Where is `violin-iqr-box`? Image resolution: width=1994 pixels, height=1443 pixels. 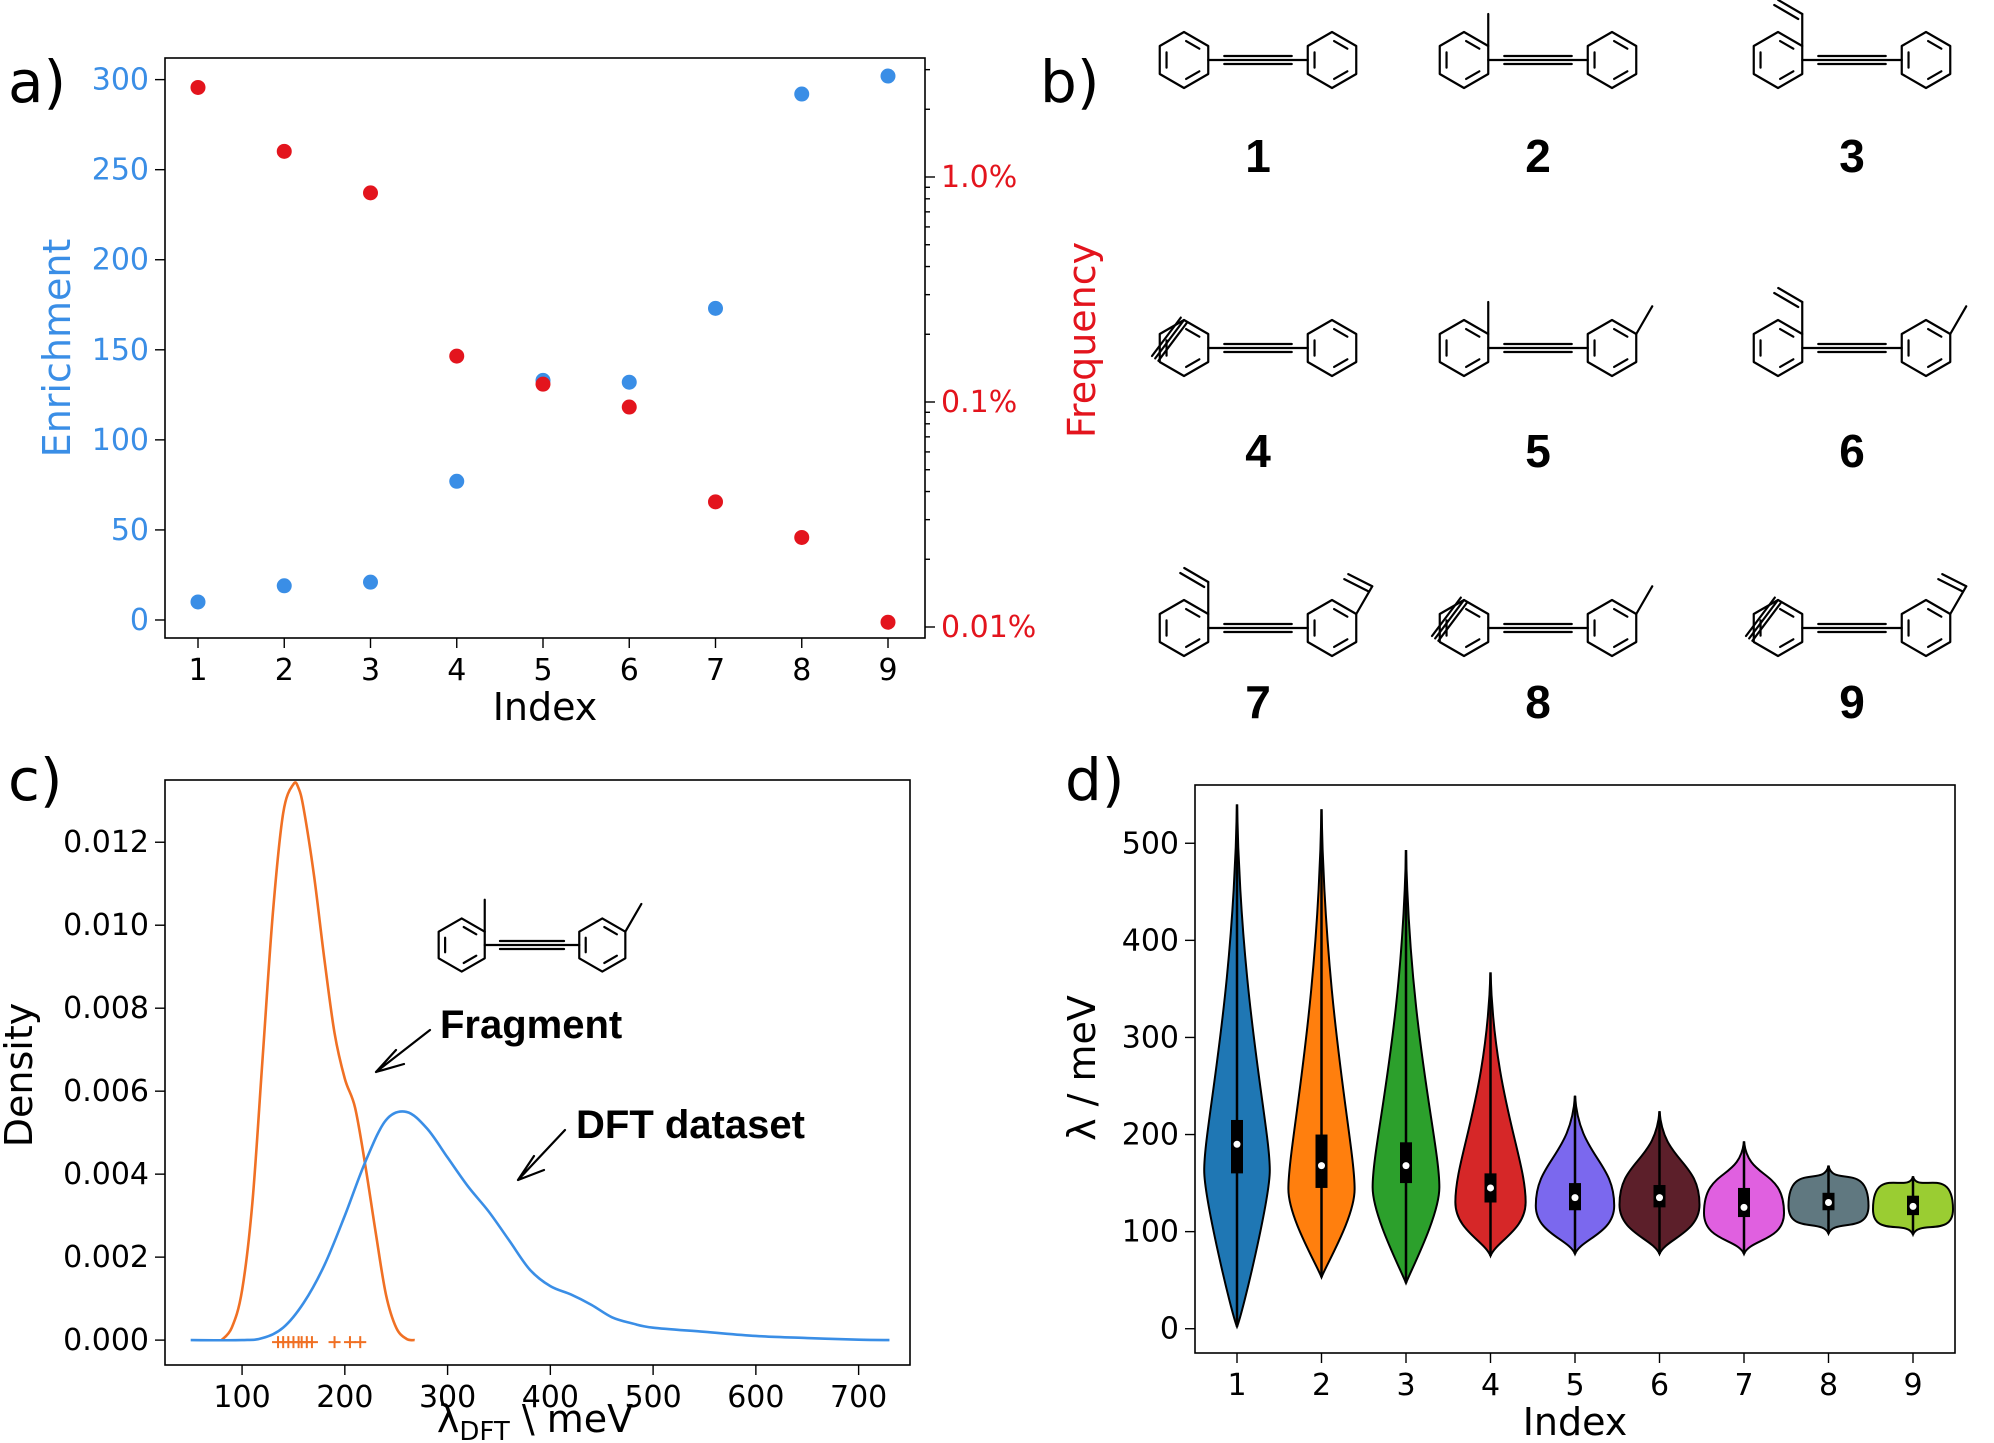
violin-iqr-box is located at coordinates (1321, 1161).